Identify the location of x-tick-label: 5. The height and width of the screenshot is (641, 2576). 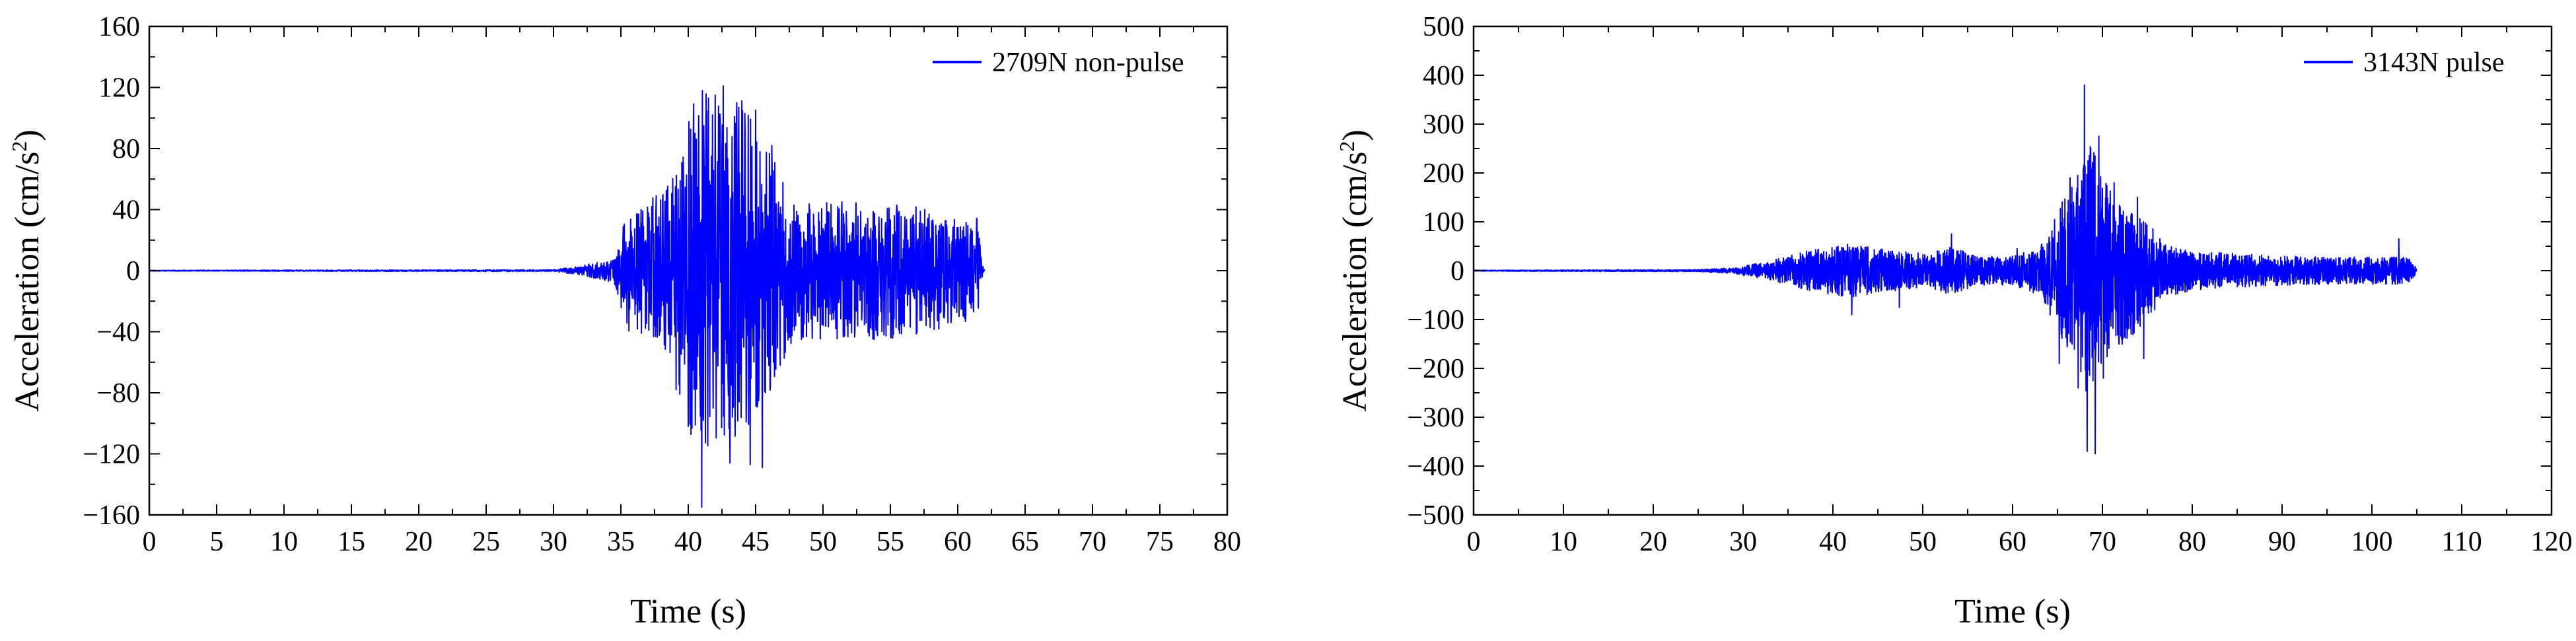
(217, 542).